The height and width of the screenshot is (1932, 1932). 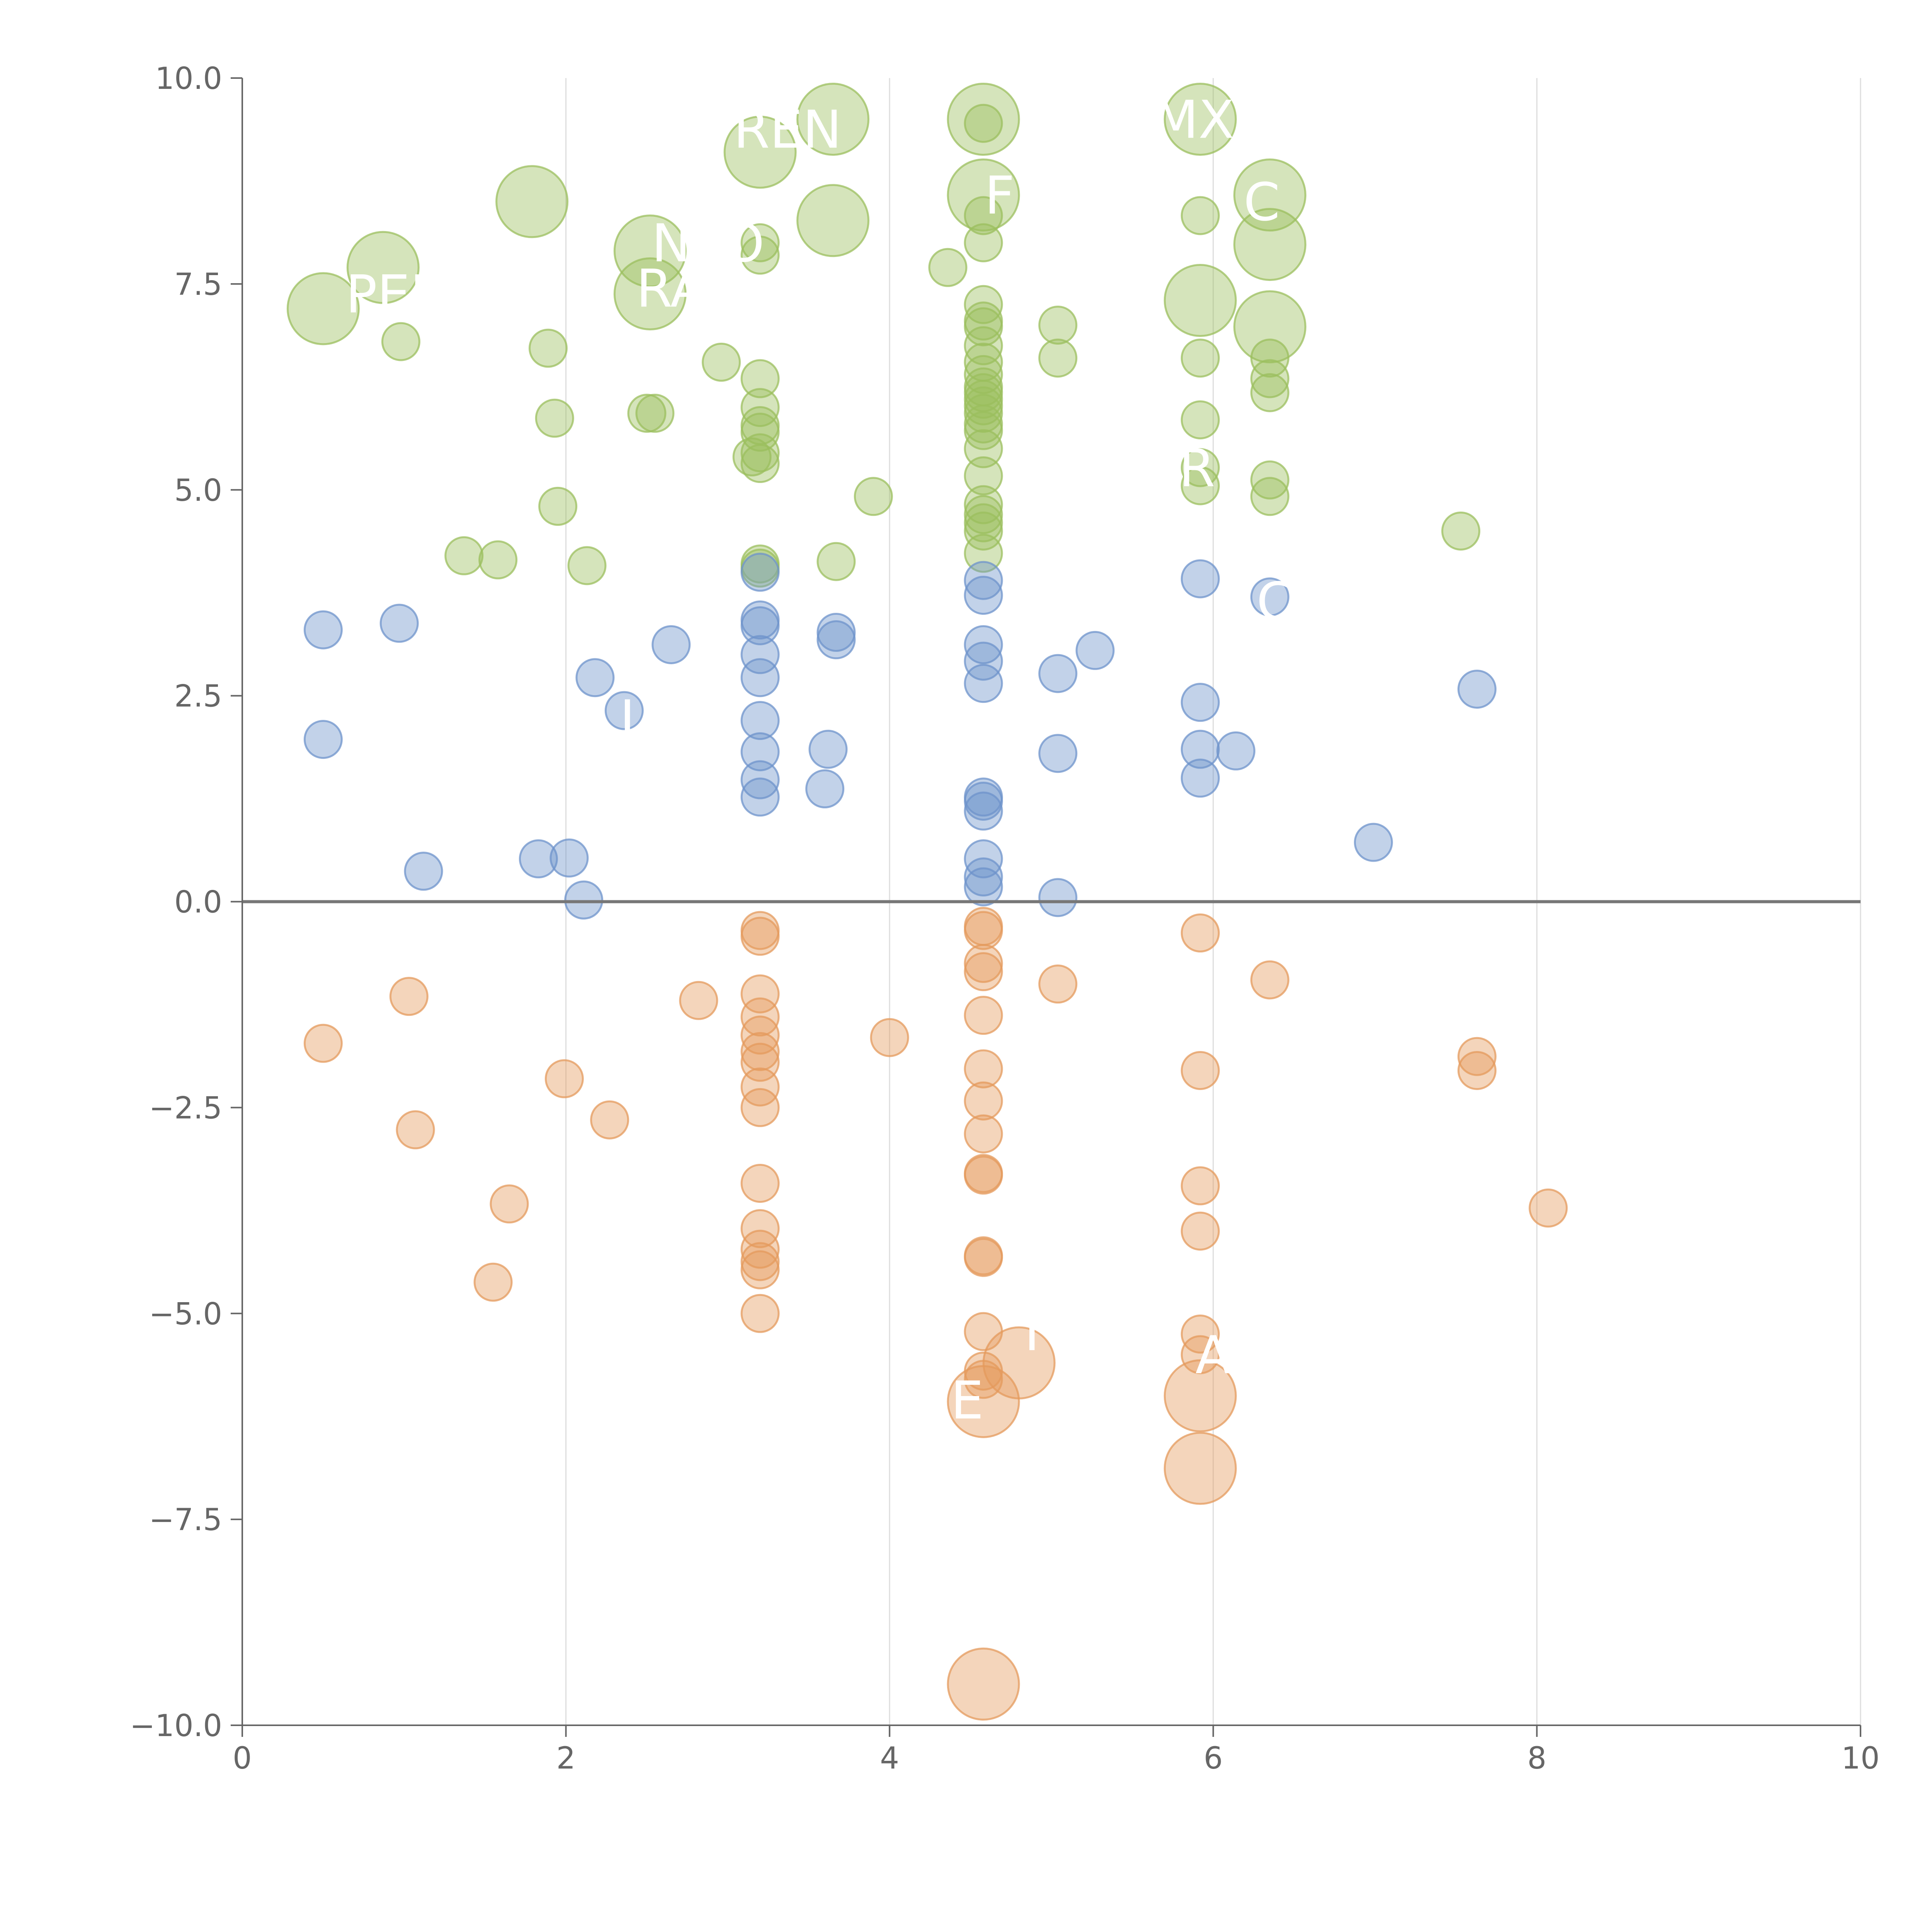 I want to click on point-label: N, so click(x=670, y=244).